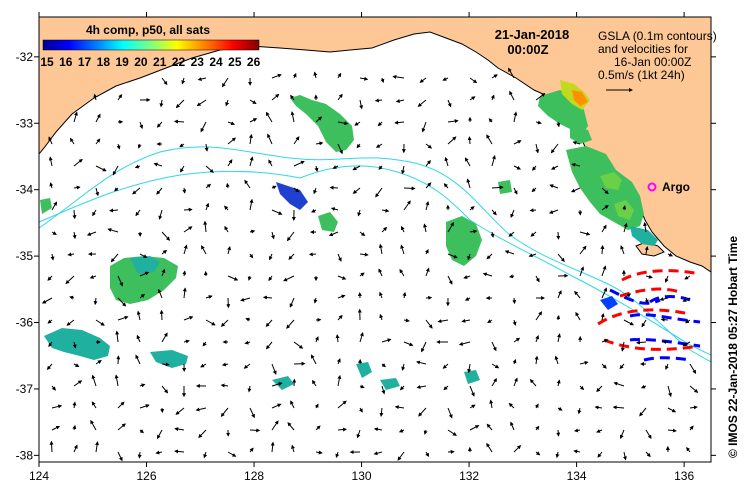  What do you see at coordinates (216, 62) in the screenshot?
I see `colorbar-tick-label: 24` at bounding box center [216, 62].